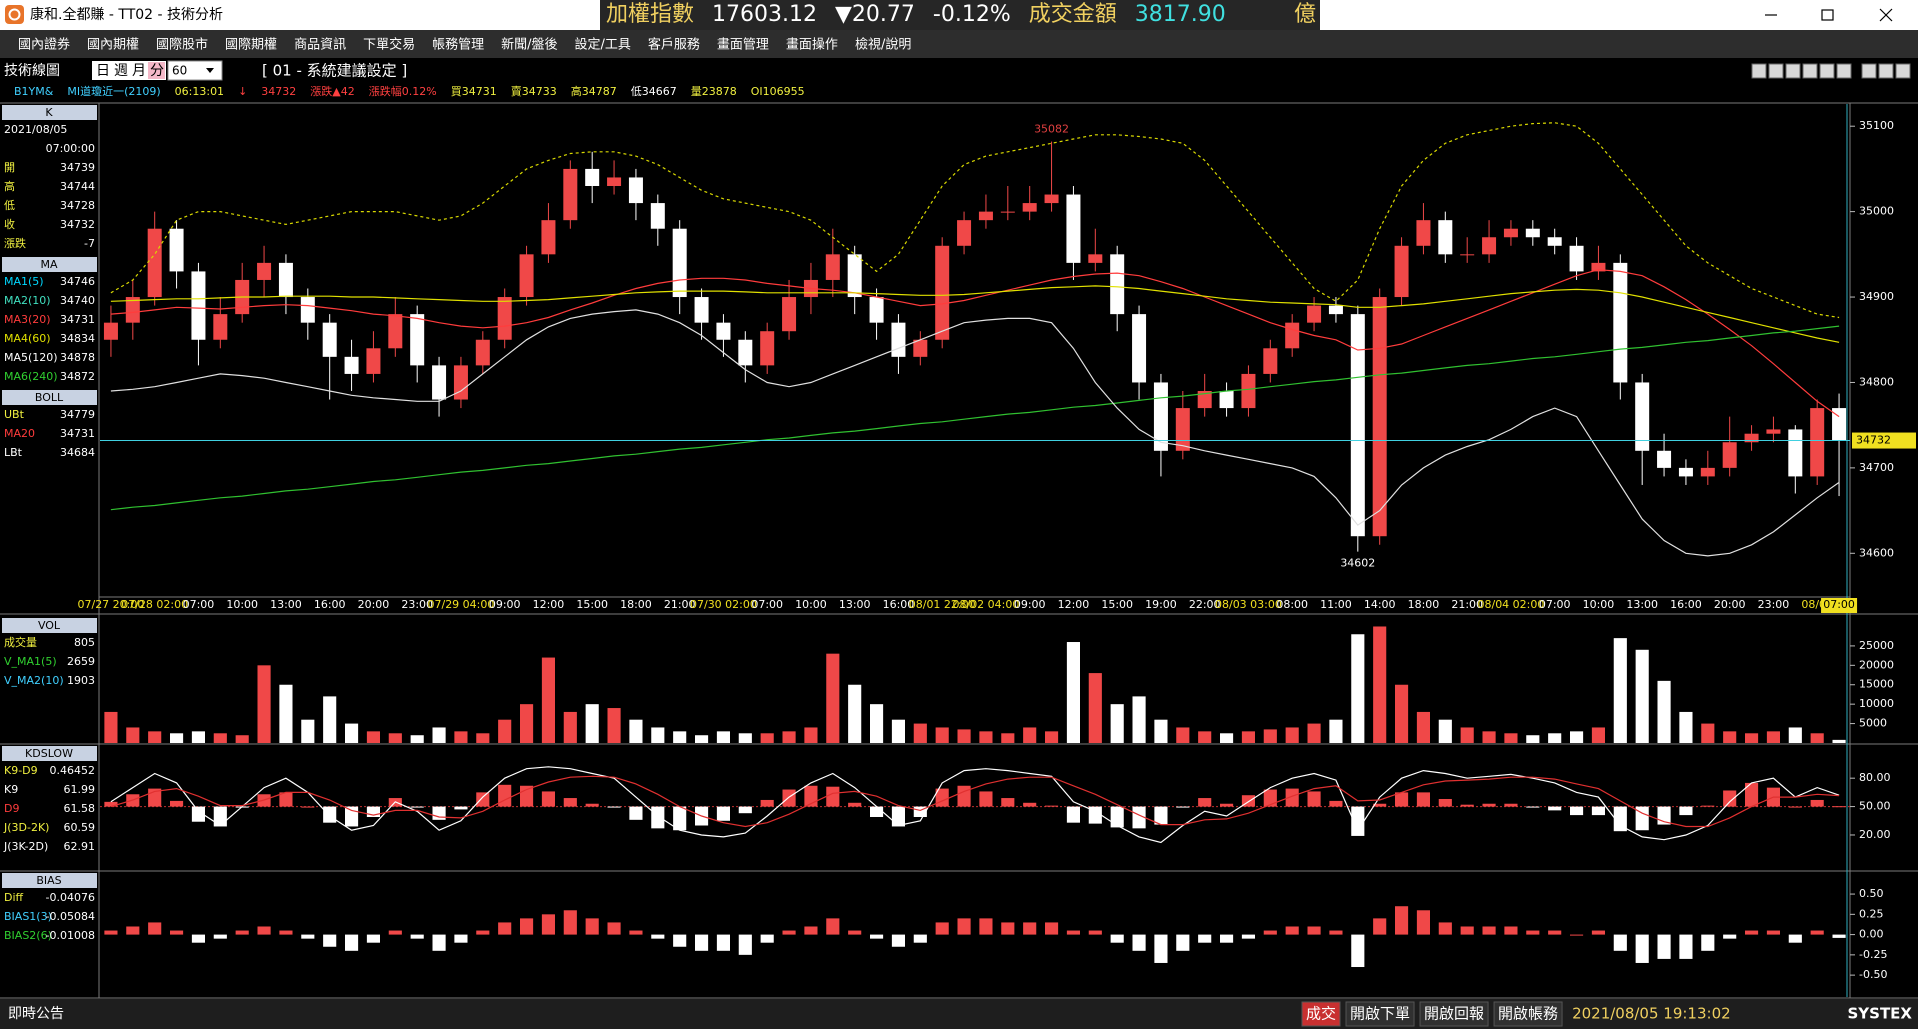 This screenshot has height=1029, width=1918. What do you see at coordinates (179, 71) in the screenshot?
I see `interval: 60` at bounding box center [179, 71].